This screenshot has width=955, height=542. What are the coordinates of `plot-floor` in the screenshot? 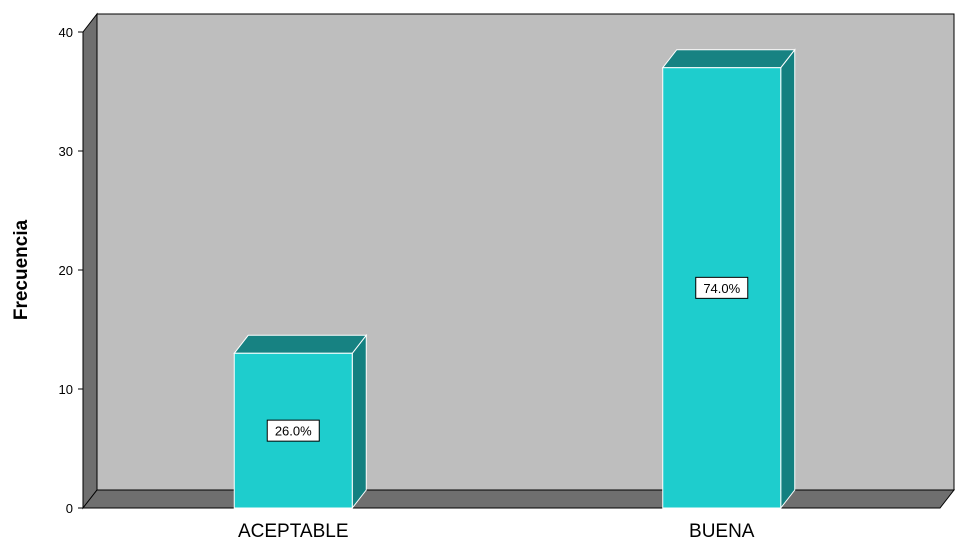 It's located at (518, 499).